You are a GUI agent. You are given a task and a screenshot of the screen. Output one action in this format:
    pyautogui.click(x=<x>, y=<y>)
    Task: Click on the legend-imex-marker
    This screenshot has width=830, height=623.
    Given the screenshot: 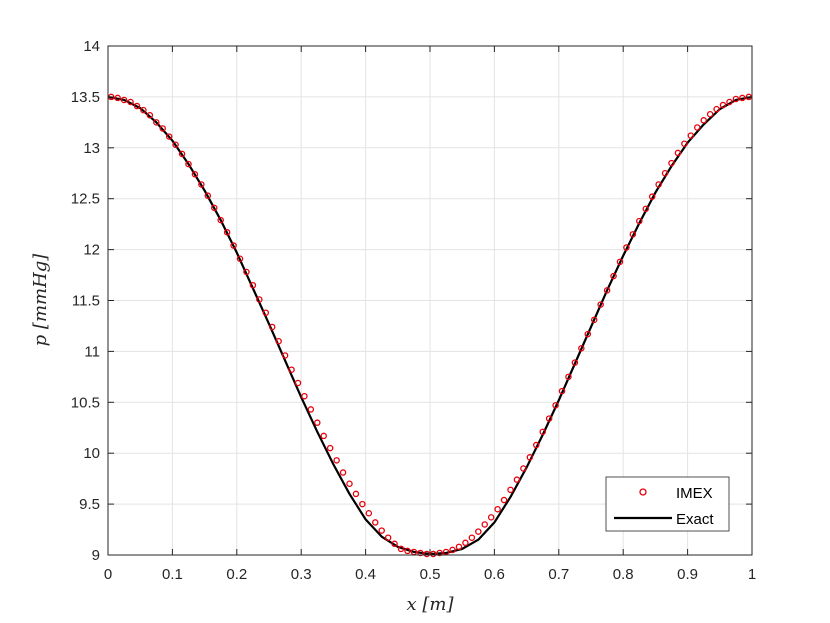 What is the action you would take?
    pyautogui.click(x=643, y=492)
    